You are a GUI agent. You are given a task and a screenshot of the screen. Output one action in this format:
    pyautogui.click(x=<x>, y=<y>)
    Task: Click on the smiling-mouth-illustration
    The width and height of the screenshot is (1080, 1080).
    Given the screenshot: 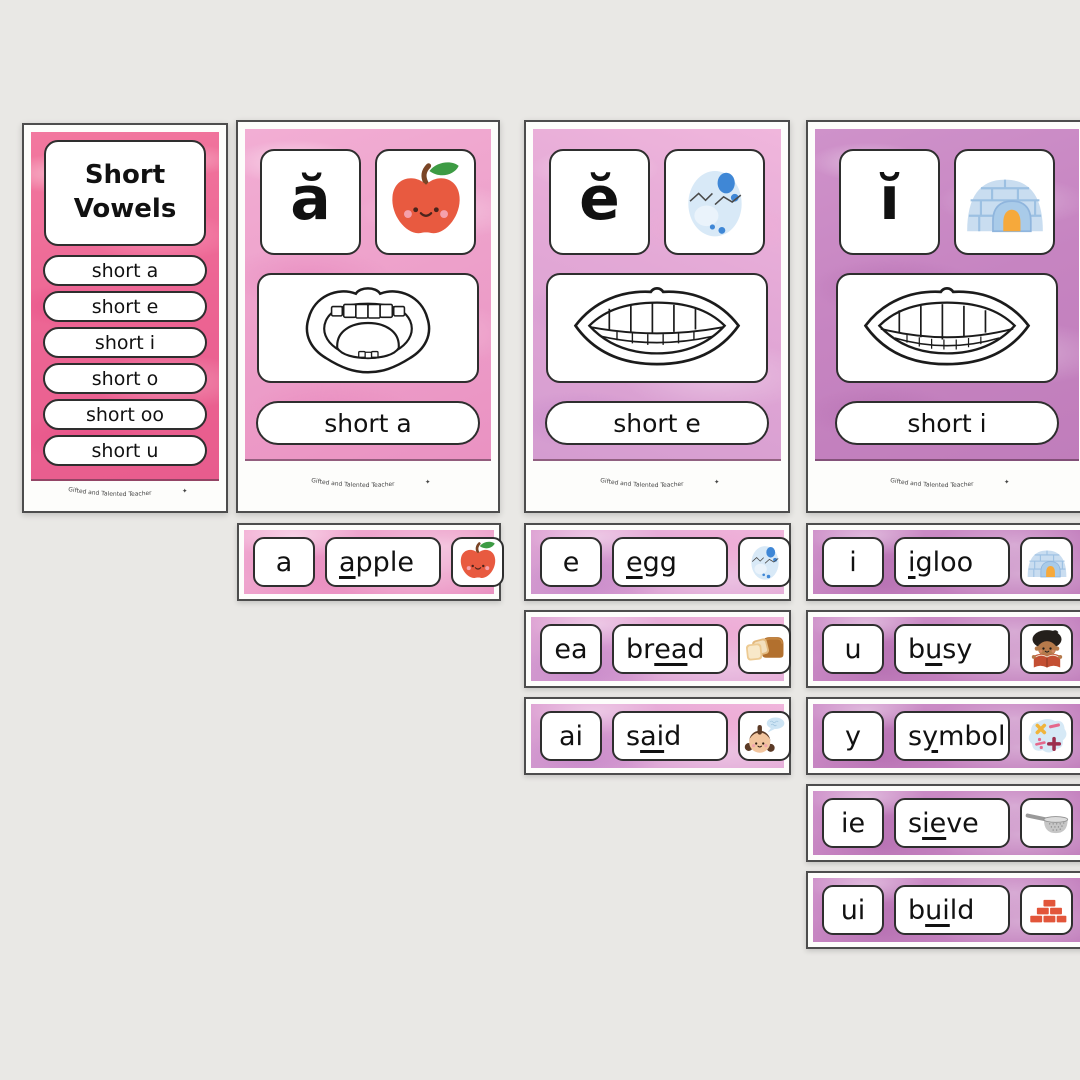 What is the action you would take?
    pyautogui.click(x=657, y=328)
    